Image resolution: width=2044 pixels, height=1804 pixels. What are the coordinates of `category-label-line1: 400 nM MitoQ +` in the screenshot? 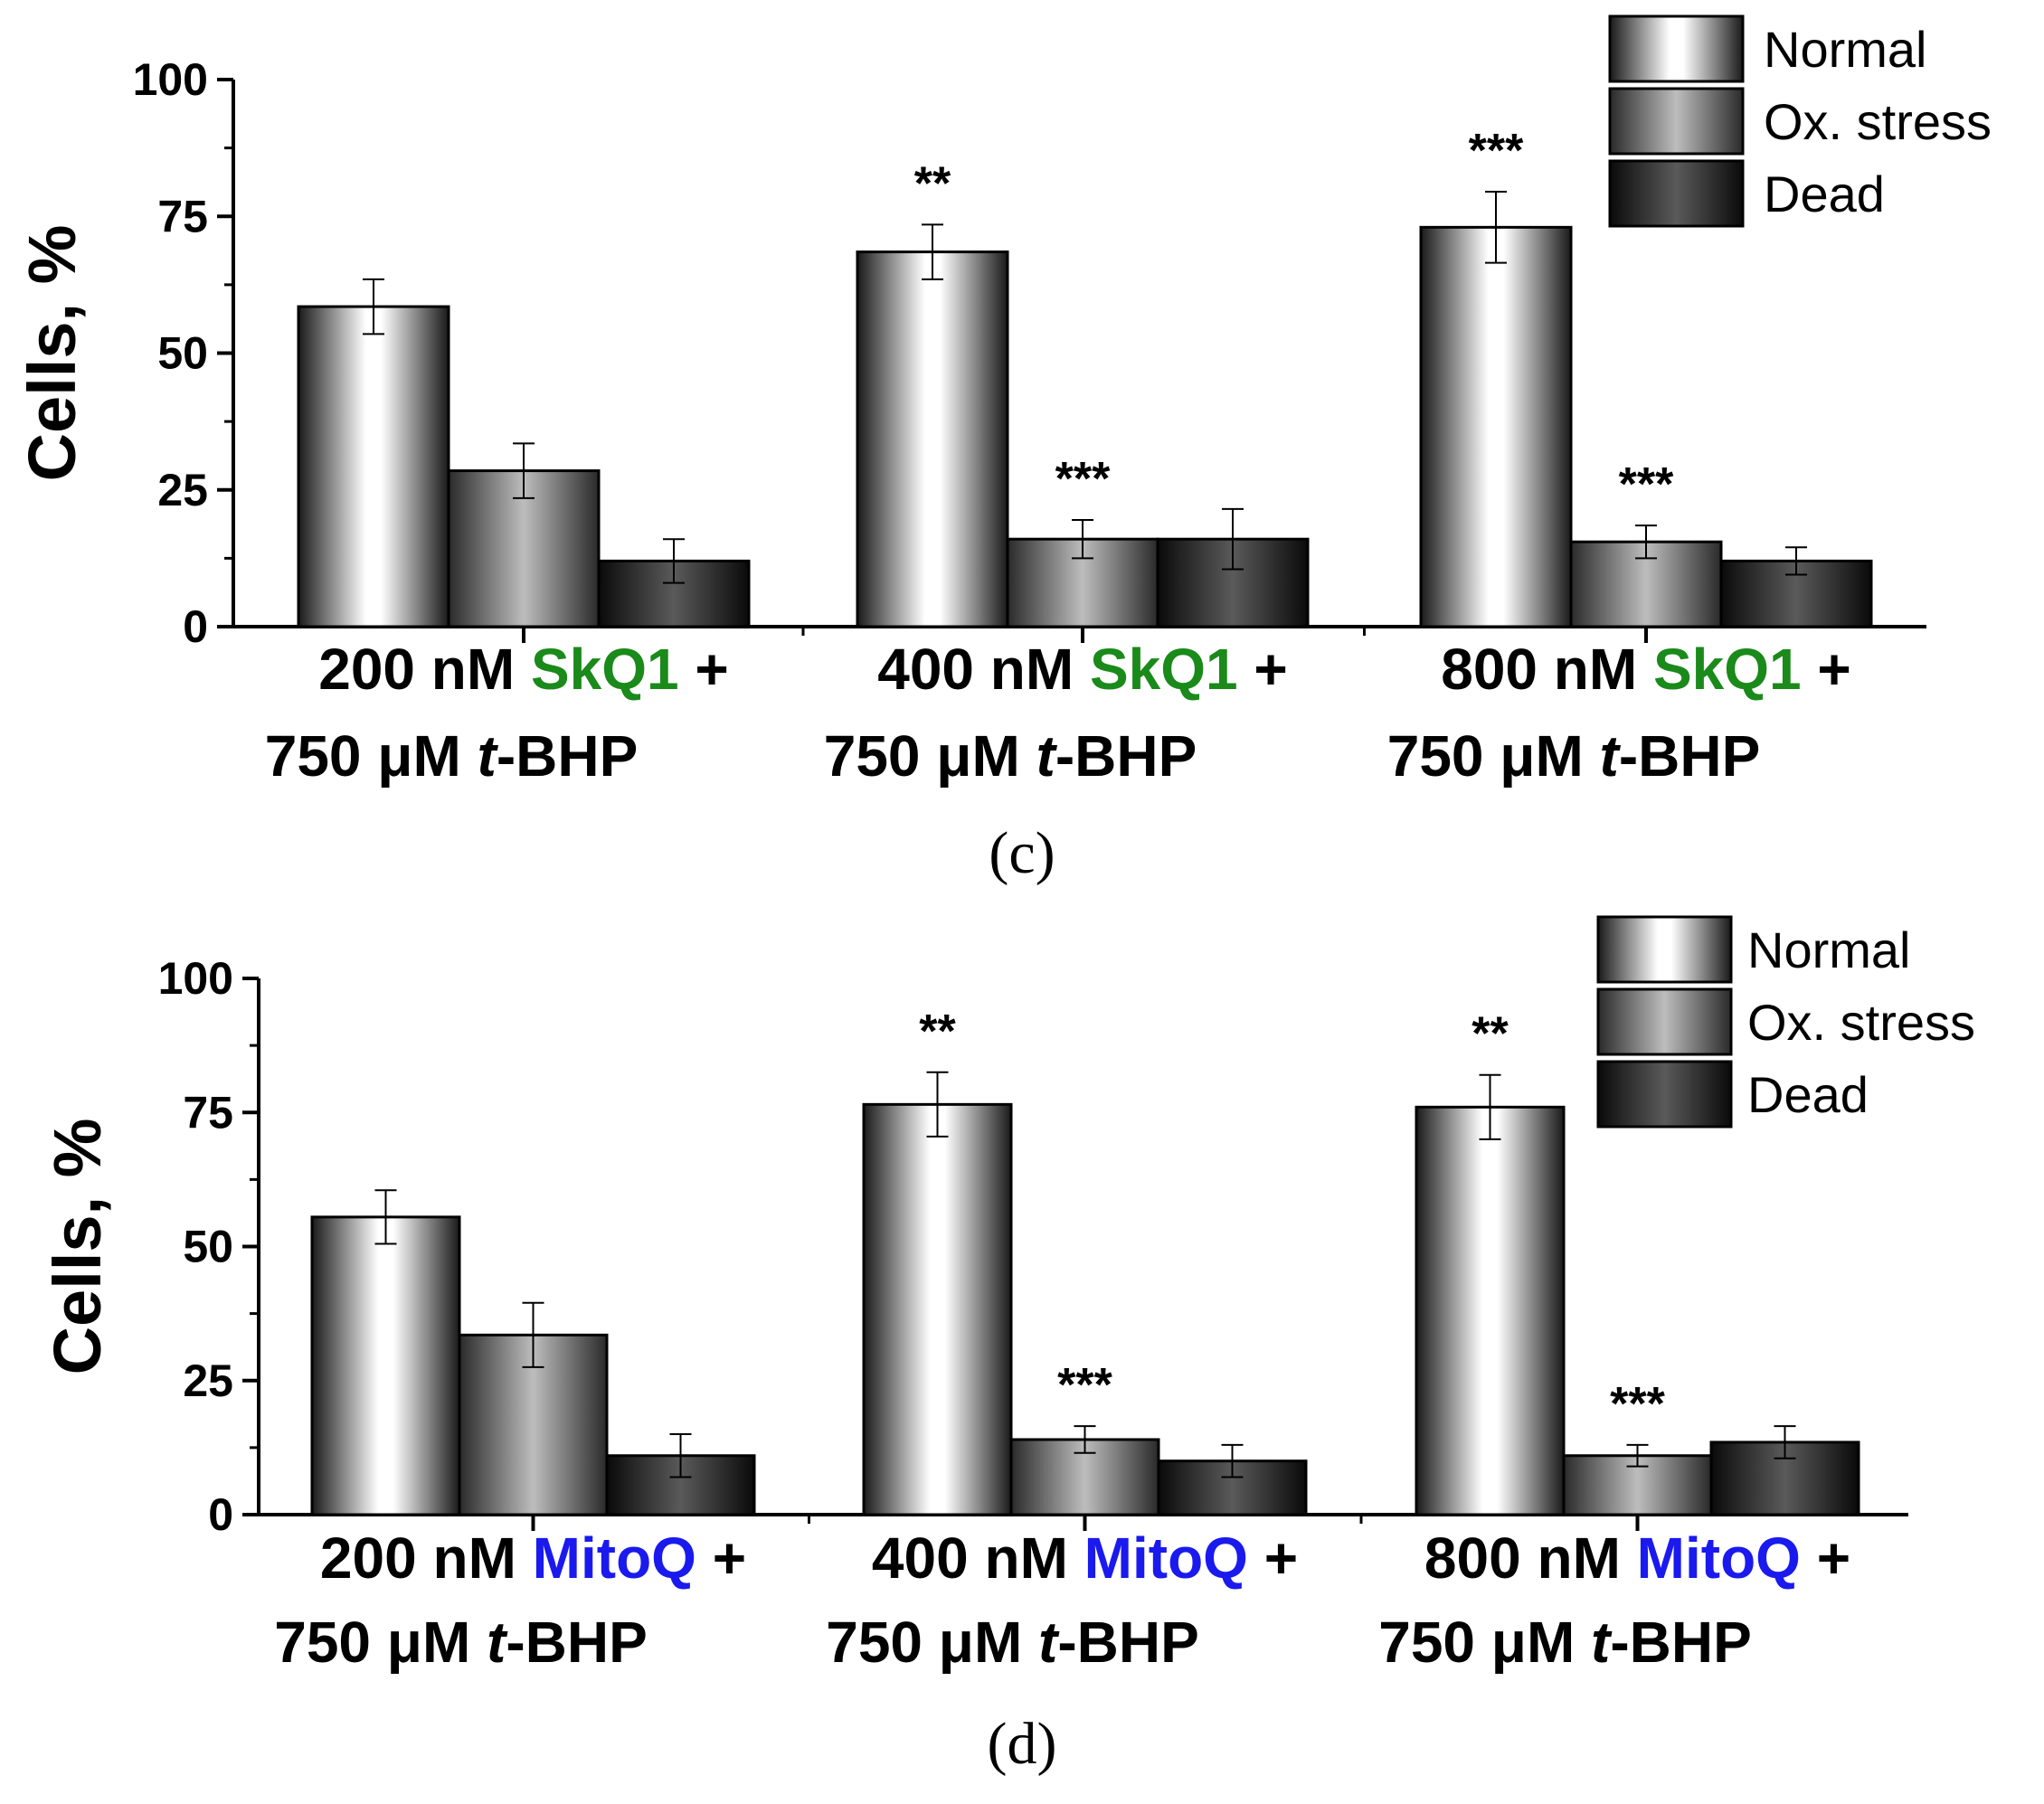 It's located at (1085, 1558).